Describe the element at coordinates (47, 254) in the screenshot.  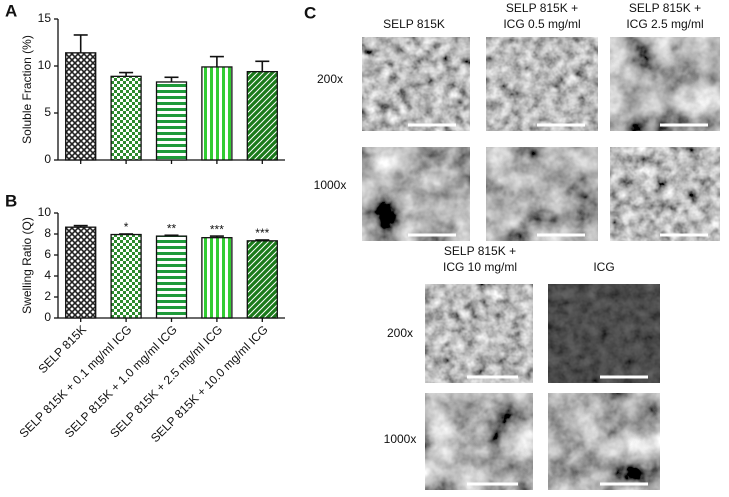
I see `y-tick-label: 6` at that location.